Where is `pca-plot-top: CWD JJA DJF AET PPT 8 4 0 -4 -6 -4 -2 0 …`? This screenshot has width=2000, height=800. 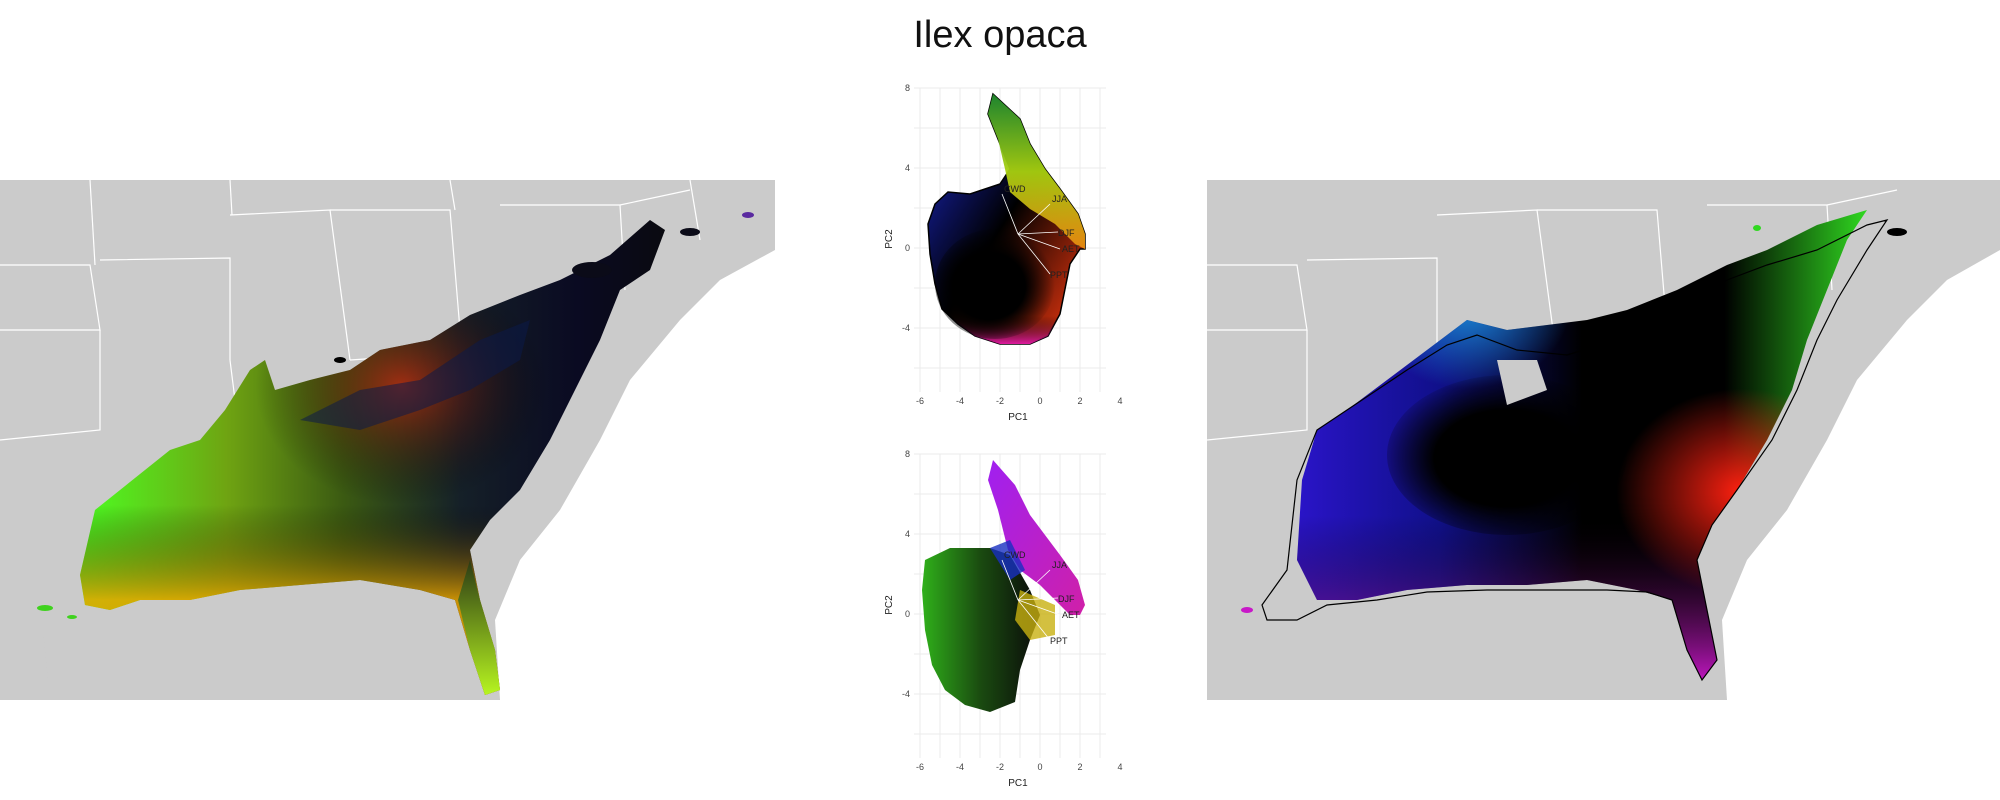 pca-plot-top: CWD JJA DJF AET PPT 8 4 0 -4 -6 -4 -2 0 … is located at coordinates (1003, 253).